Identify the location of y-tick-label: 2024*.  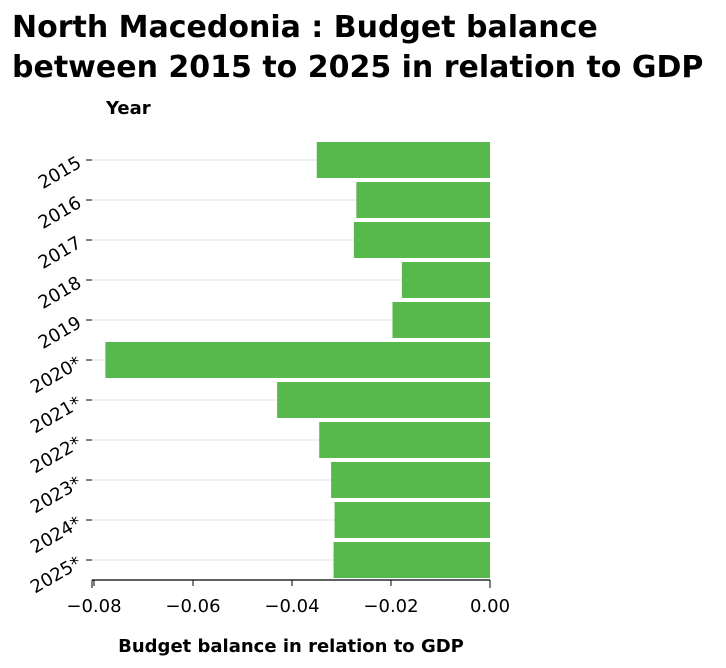
(56, 535).